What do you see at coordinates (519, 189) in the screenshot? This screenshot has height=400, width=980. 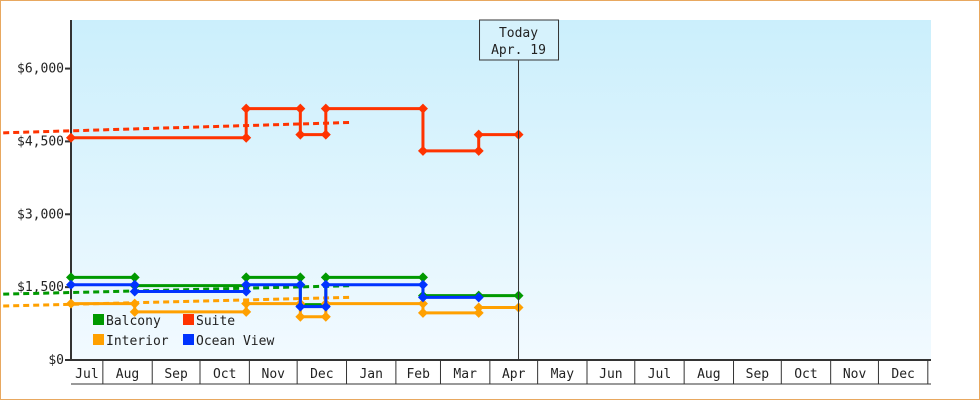 I see `today-marker: Today Apr. 19` at bounding box center [519, 189].